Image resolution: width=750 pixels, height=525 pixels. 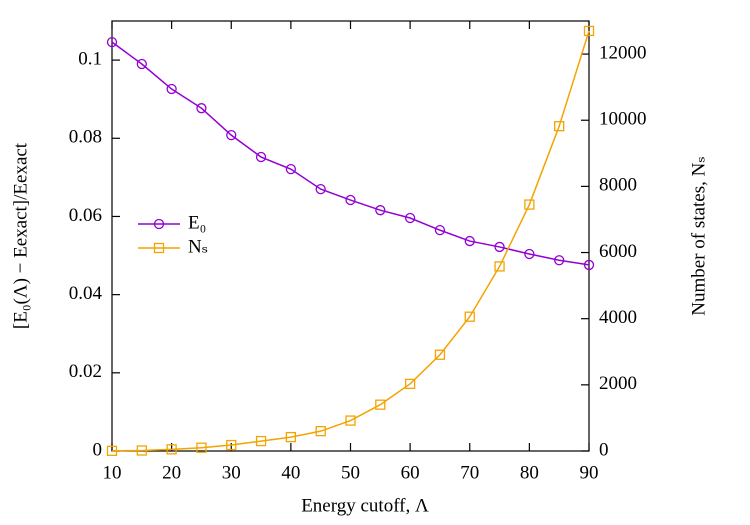 What do you see at coordinates (618, 251) in the screenshot?
I see `y2-tick-label: 6000` at bounding box center [618, 251].